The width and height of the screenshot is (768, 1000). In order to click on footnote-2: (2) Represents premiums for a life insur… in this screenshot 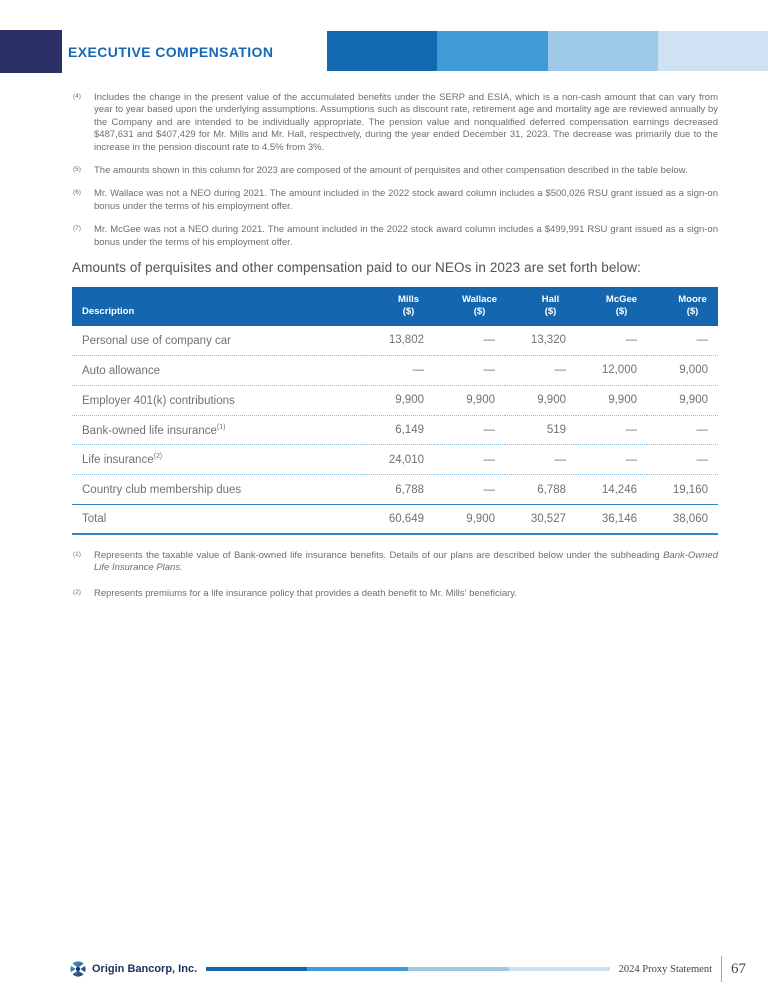, I will do `click(395, 594)`.